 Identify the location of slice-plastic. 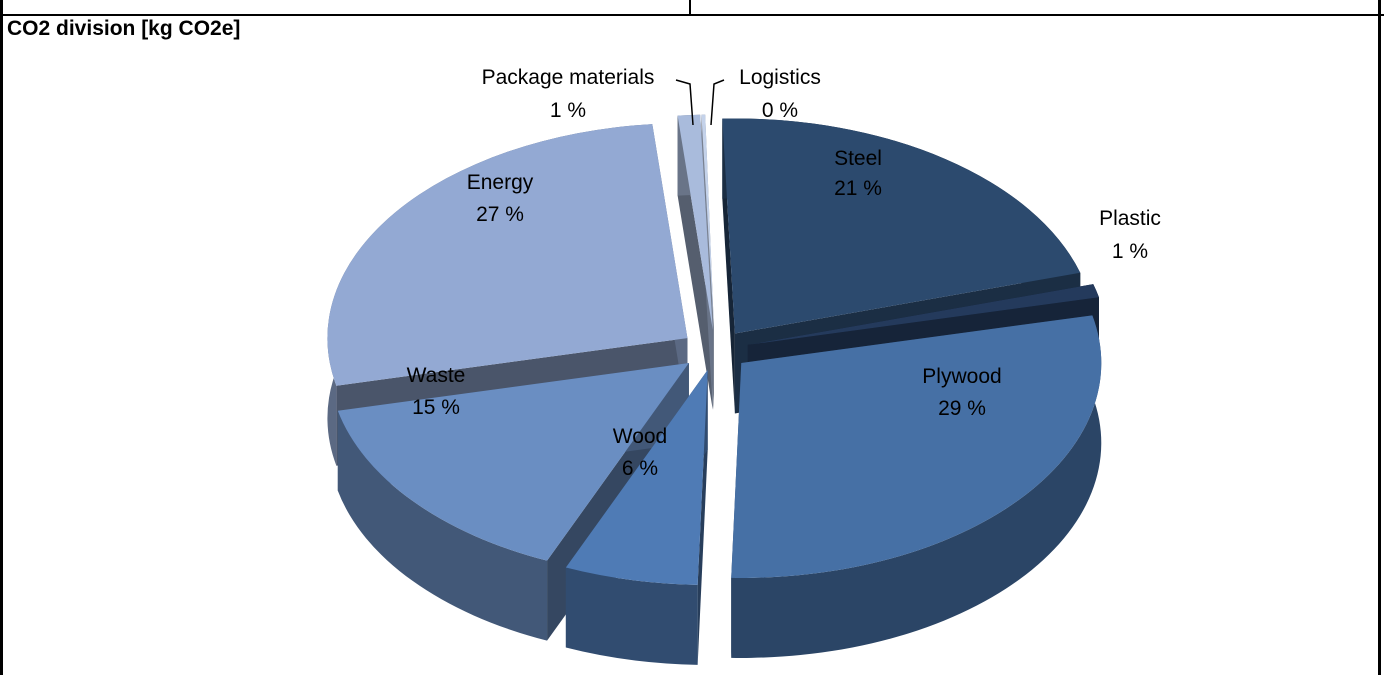
(923, 314).